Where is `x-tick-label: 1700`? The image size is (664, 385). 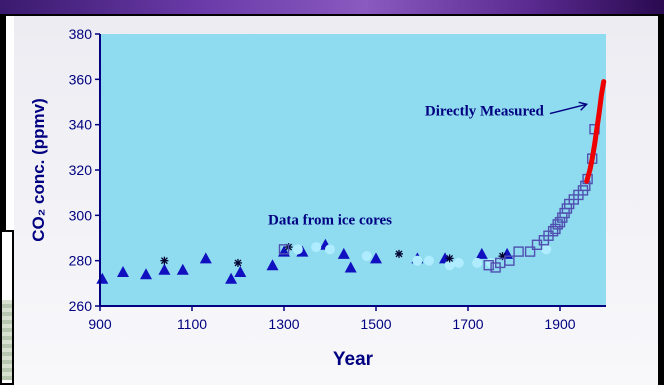 x-tick-label: 1700 is located at coordinates (467, 324).